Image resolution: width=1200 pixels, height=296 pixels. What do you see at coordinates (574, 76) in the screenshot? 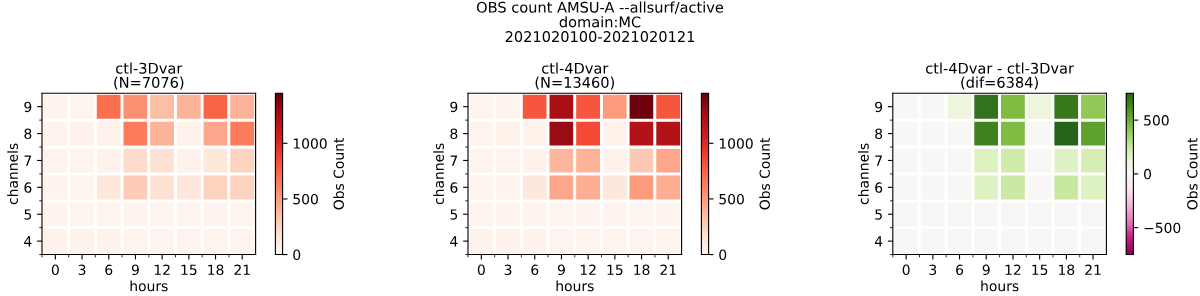
I see `chart-title: ctl-4Dvar (N=13460)` at bounding box center [574, 76].